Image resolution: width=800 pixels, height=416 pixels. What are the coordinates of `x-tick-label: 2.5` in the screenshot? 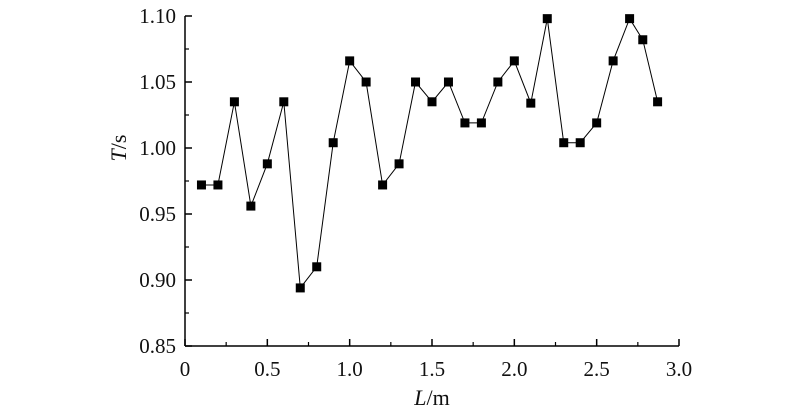 It's located at (597, 369).